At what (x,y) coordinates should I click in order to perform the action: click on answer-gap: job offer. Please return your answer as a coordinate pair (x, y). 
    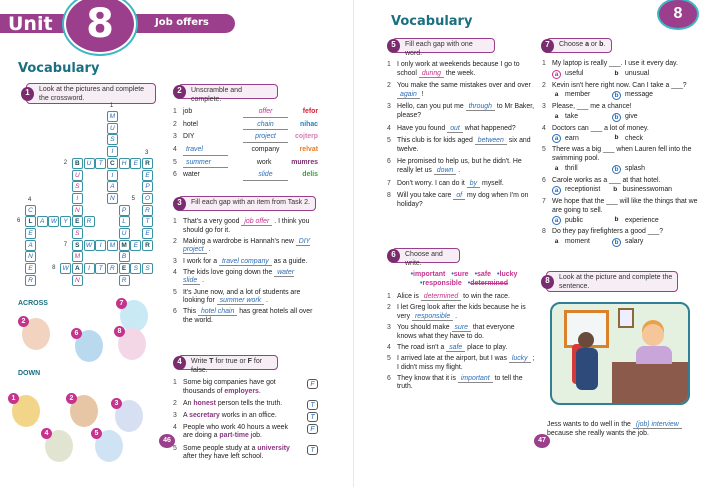
    Looking at the image, I should click on (257, 222).